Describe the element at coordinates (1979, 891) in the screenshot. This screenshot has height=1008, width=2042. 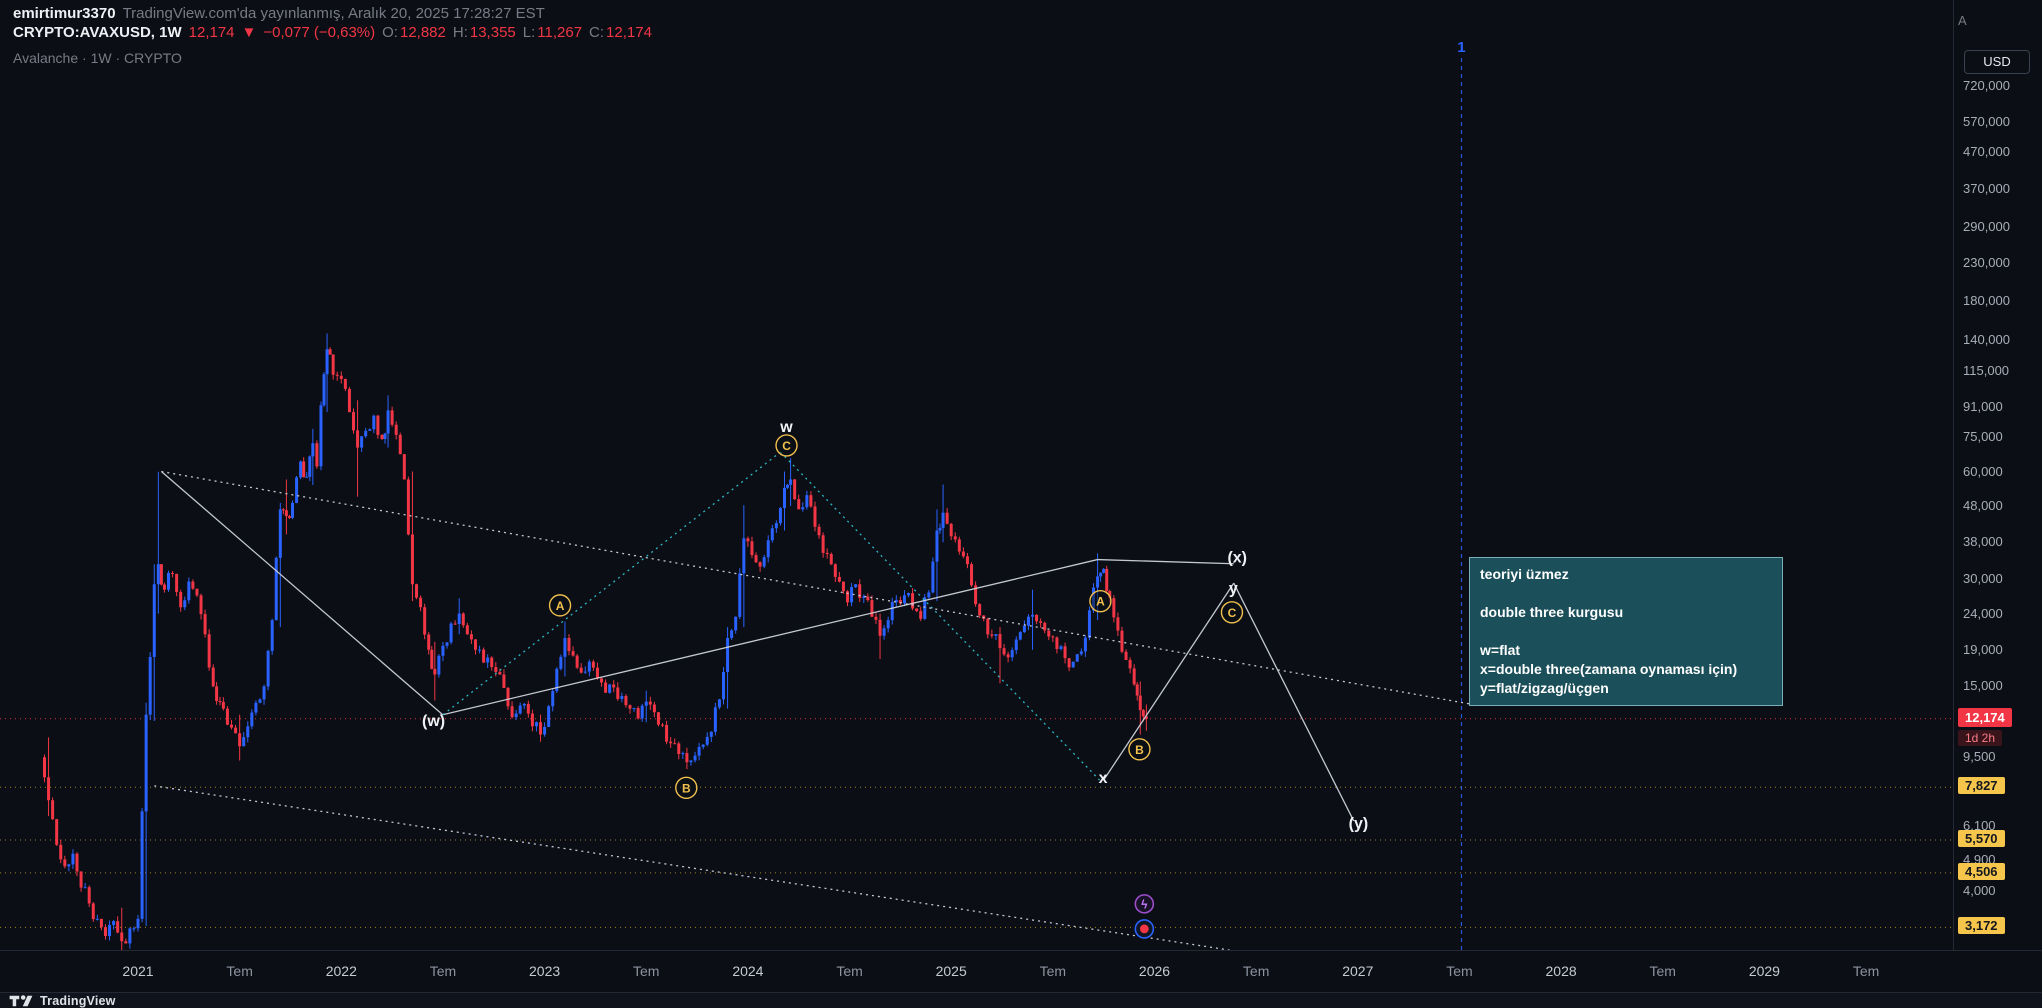
I see `price-tick: 4,000` at that location.